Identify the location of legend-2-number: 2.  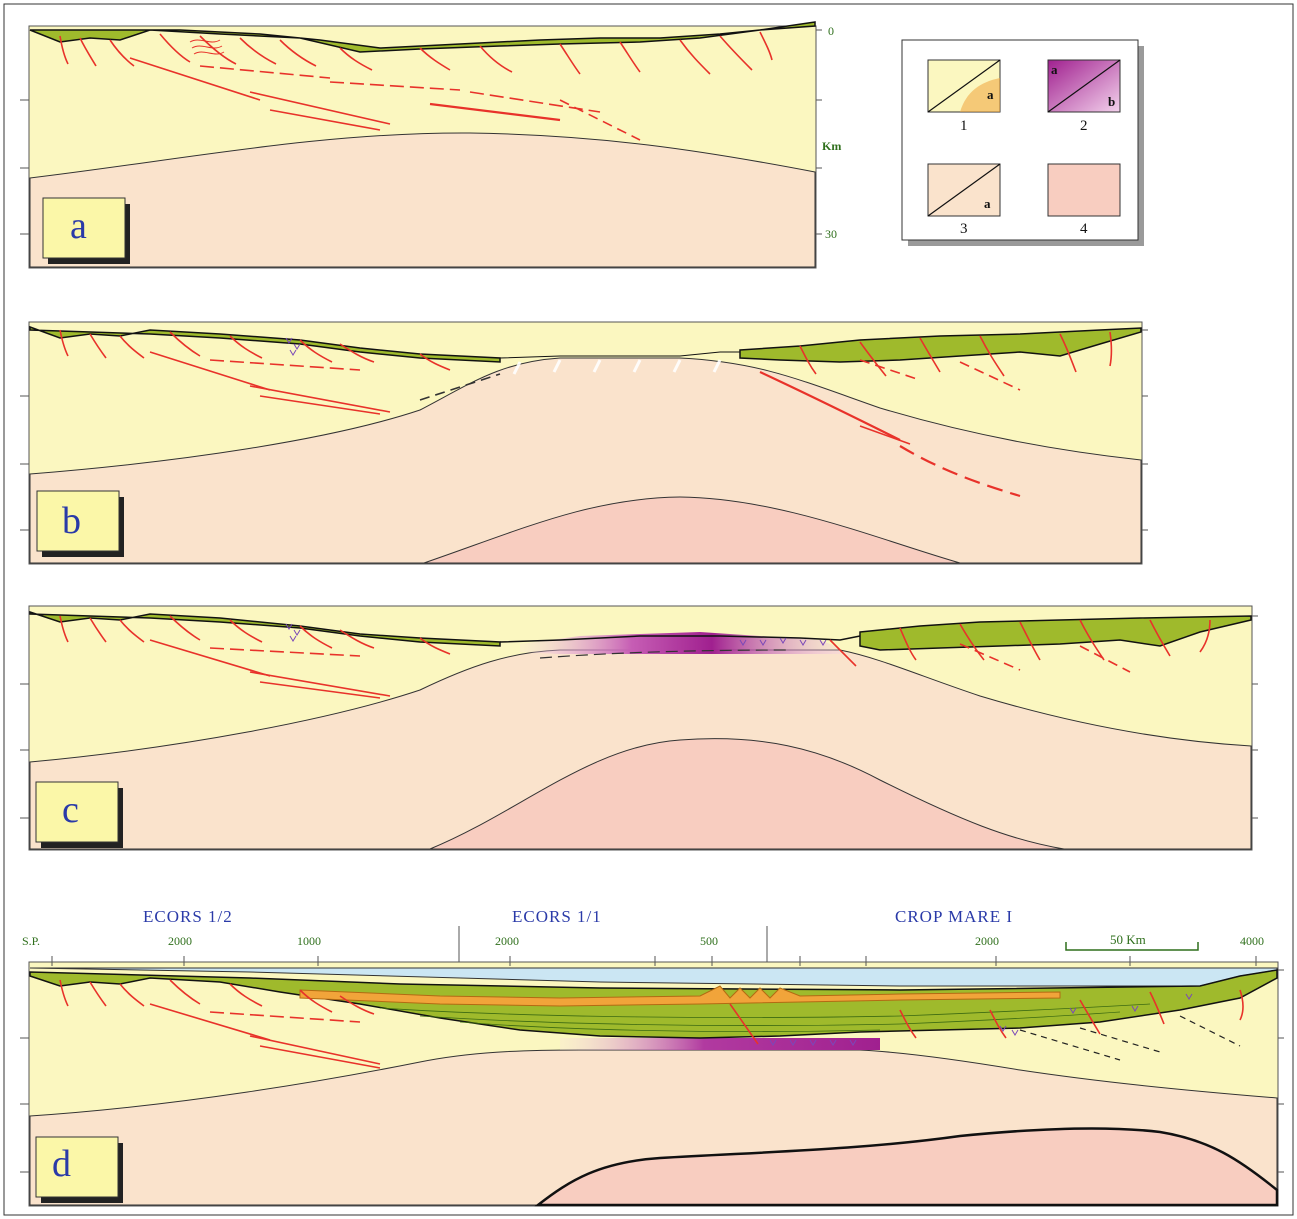
(1084, 126).